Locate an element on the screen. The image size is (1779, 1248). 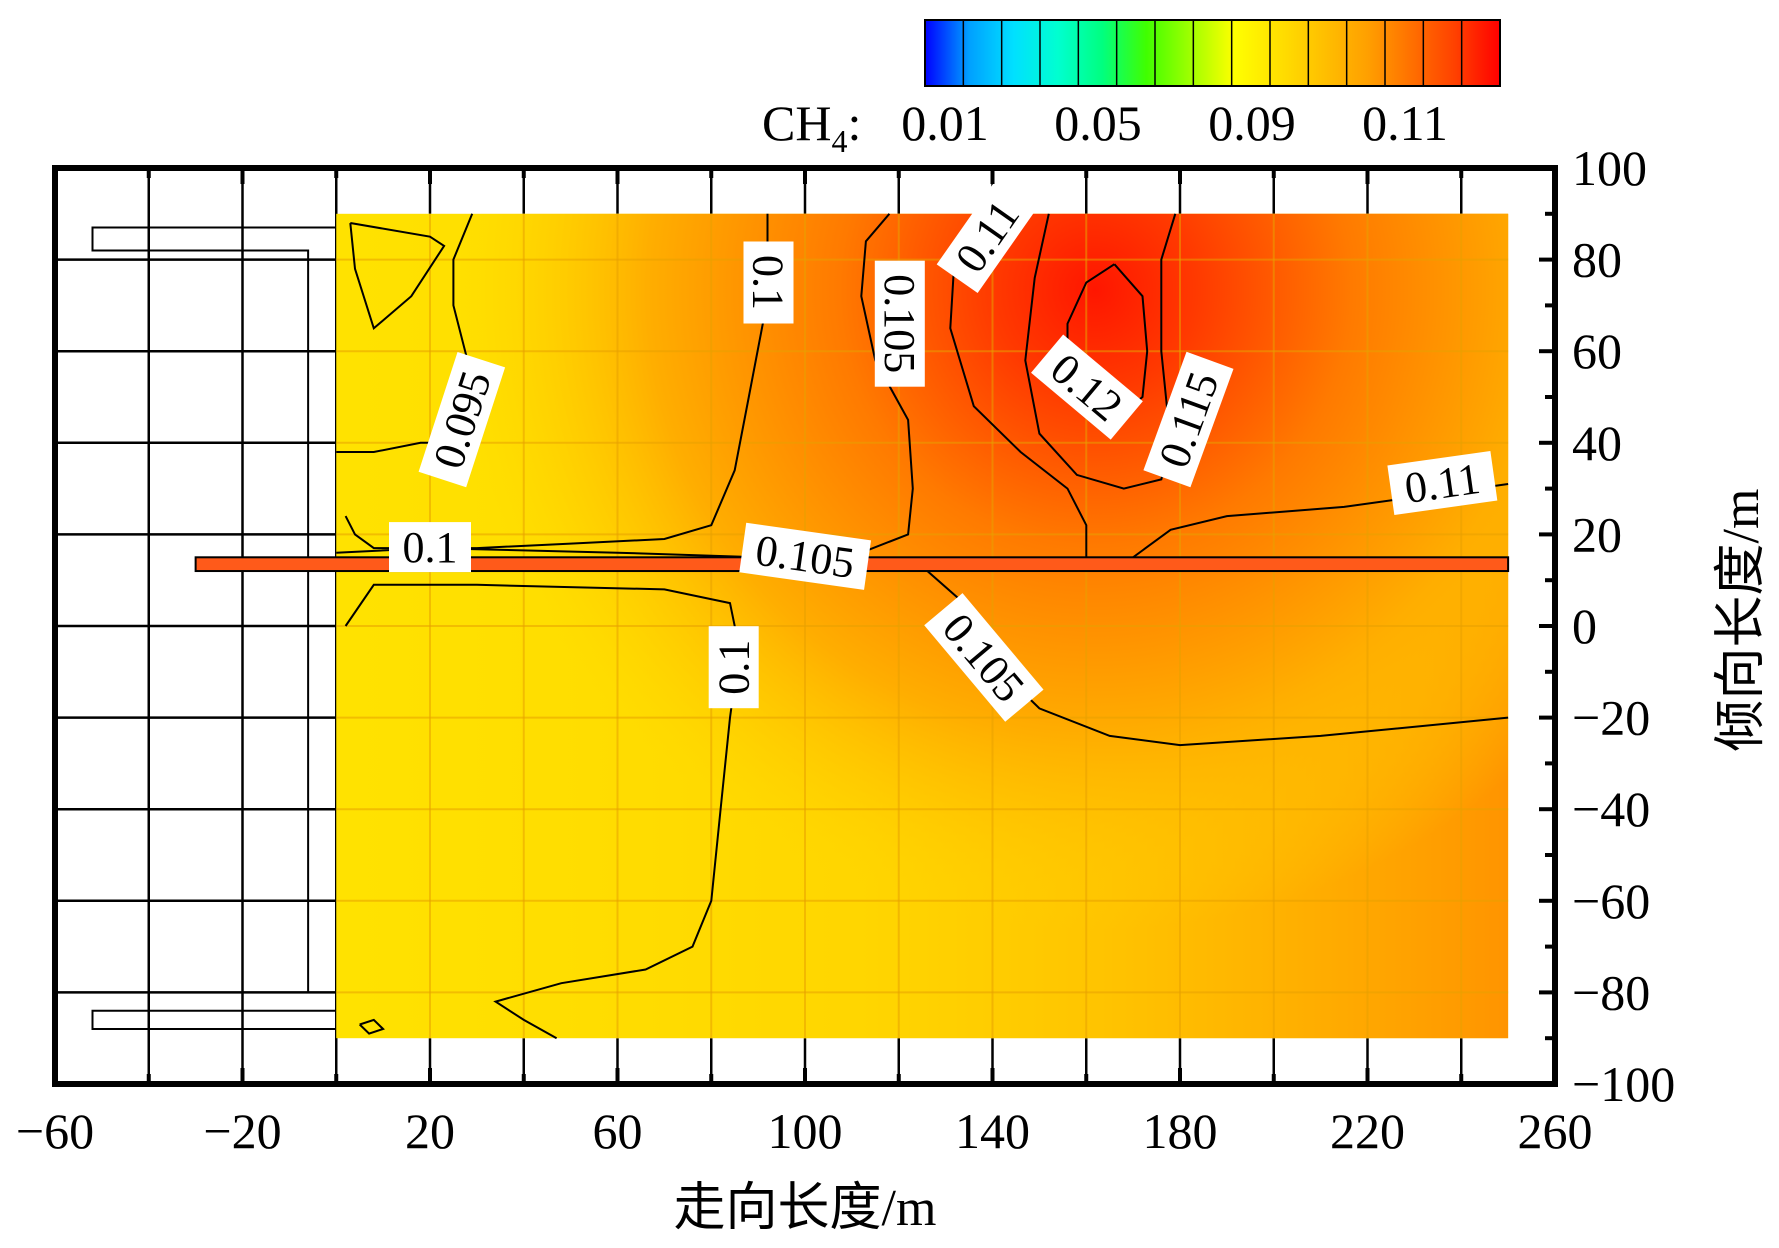
contour-label-group: 0.11 is located at coordinates (1442, 483).